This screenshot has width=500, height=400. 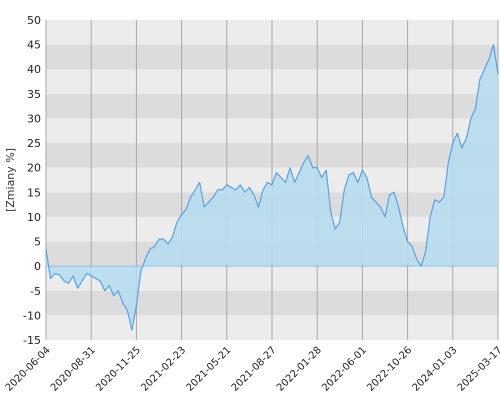 I want to click on x-tick-label: 2020-11-25, so click(x=118, y=369).